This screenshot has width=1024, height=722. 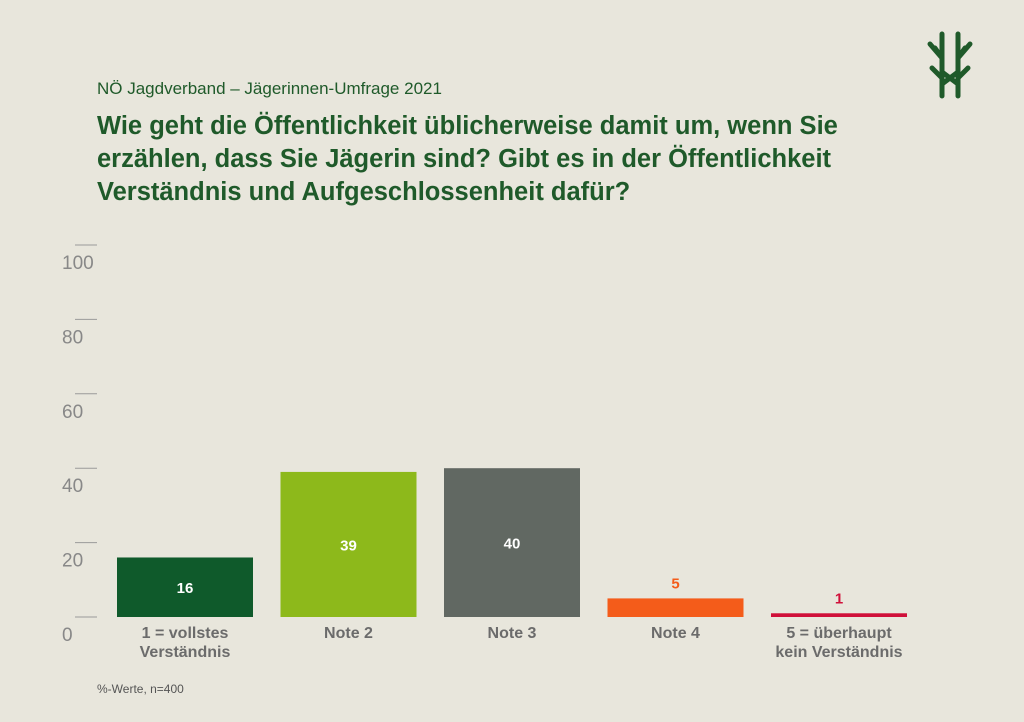 What do you see at coordinates (78, 263) in the screenshot?
I see `y-tick-label: 100` at bounding box center [78, 263].